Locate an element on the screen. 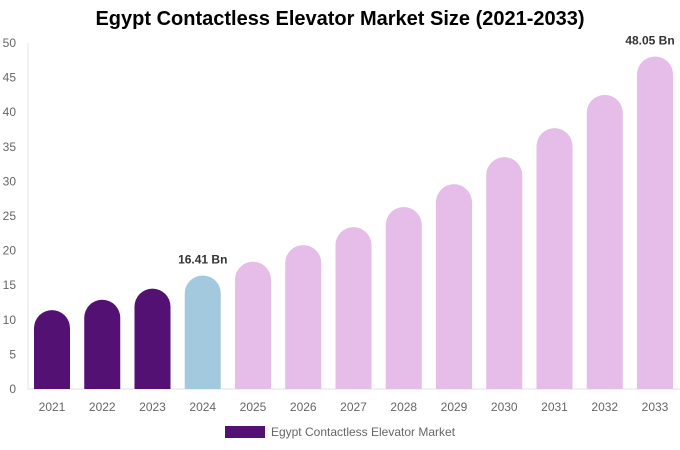  bar-2033 is located at coordinates (655, 222).